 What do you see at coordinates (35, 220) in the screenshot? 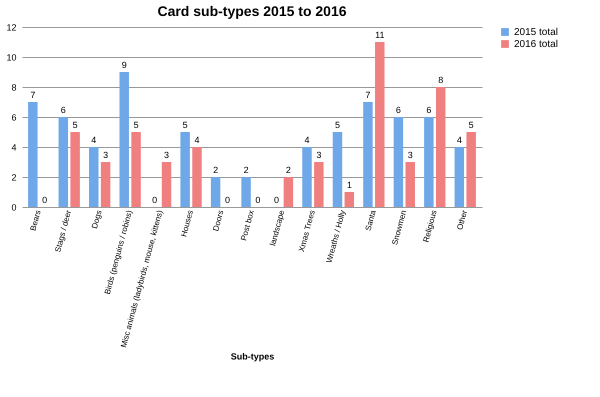
I see `x-tick-label: Bears` at bounding box center [35, 220].